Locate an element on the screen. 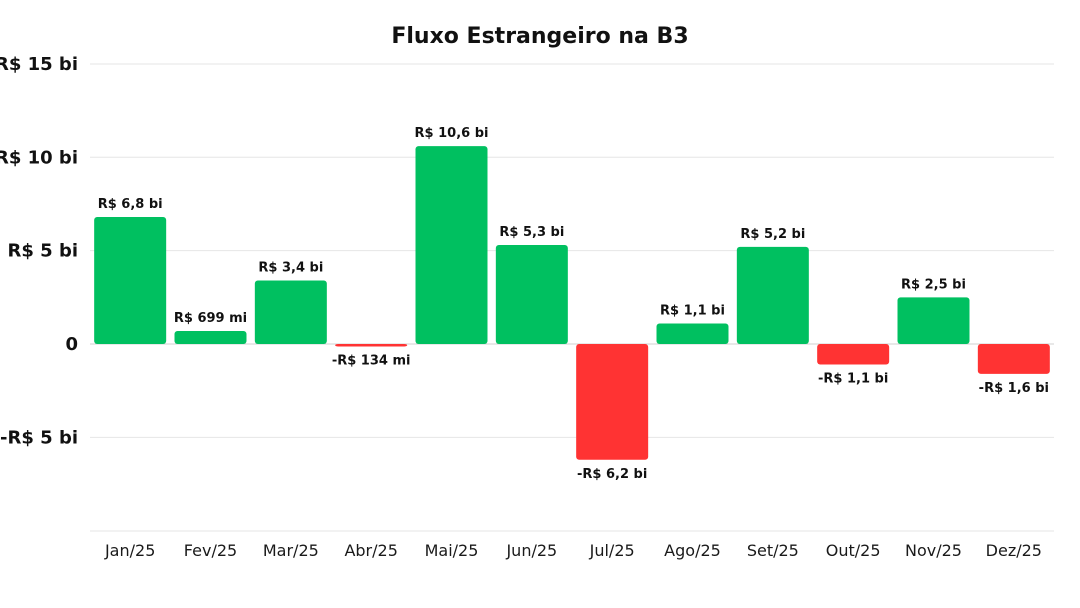  x-tick-label: Jul/25 is located at coordinates (612, 550).